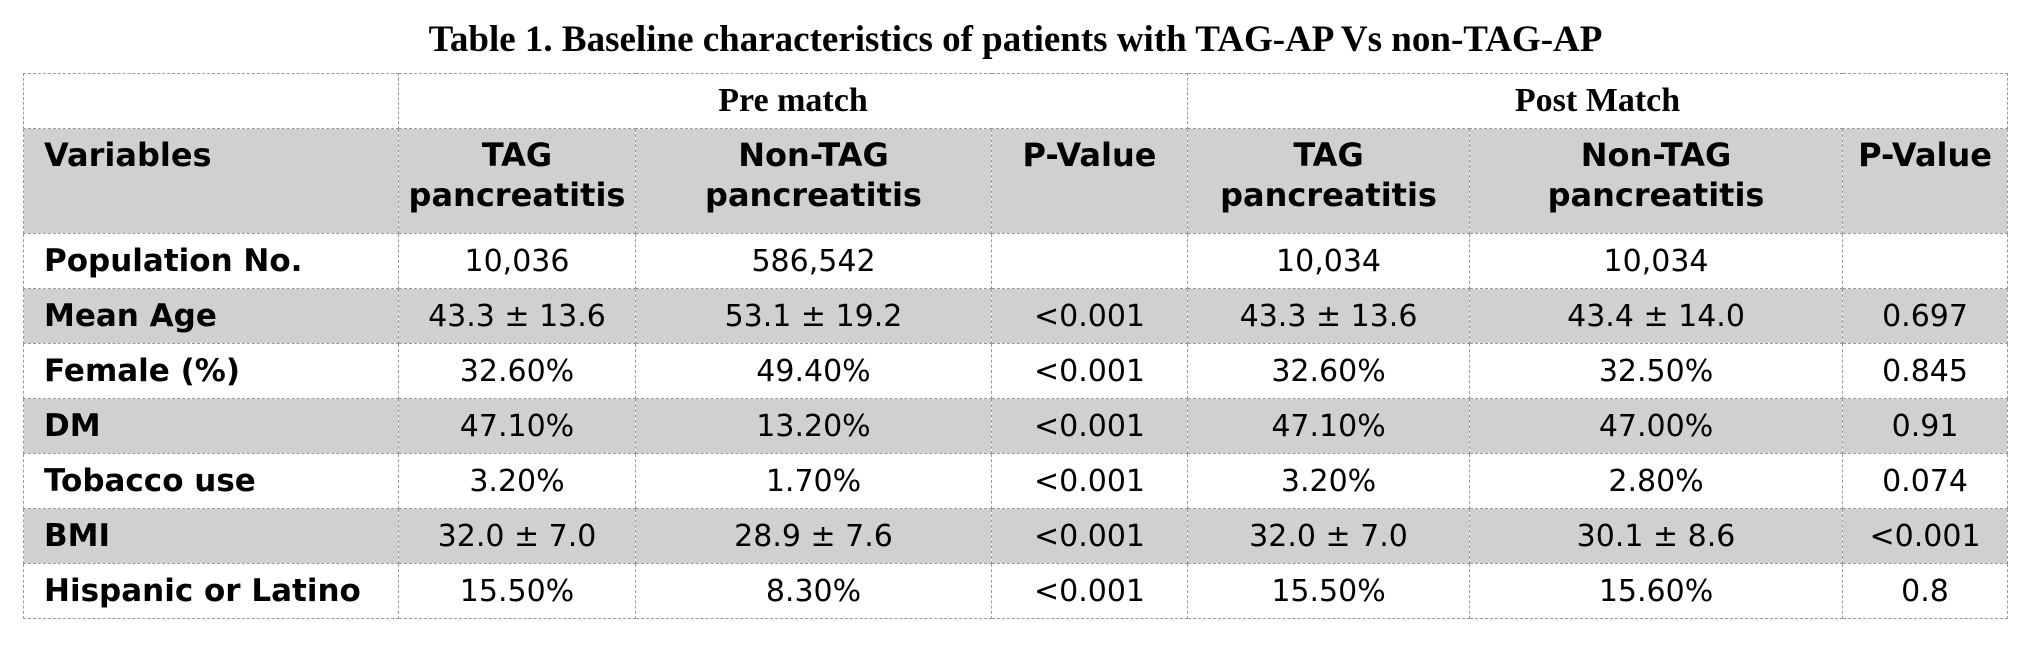 This screenshot has height=650, width=2031. Describe the element at coordinates (211, 481) in the screenshot. I see `variable-cell: Tobacco use` at that location.